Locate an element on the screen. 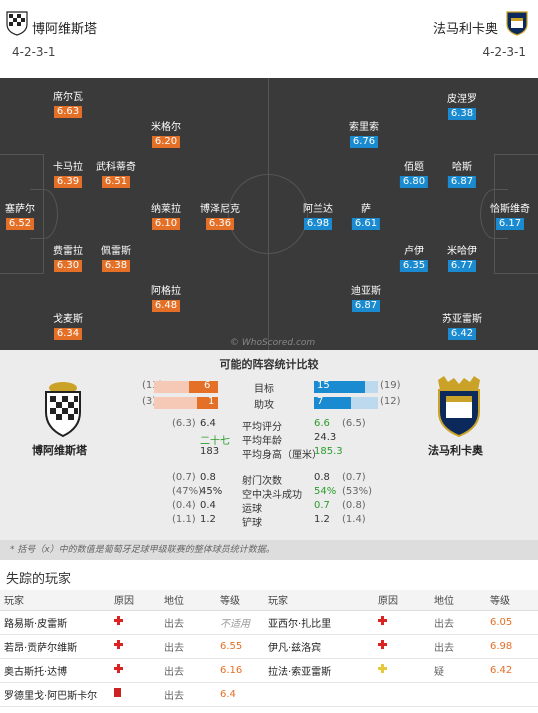 This screenshot has height=713, width=538. away-penalty-arc is located at coordinates (494, 214).